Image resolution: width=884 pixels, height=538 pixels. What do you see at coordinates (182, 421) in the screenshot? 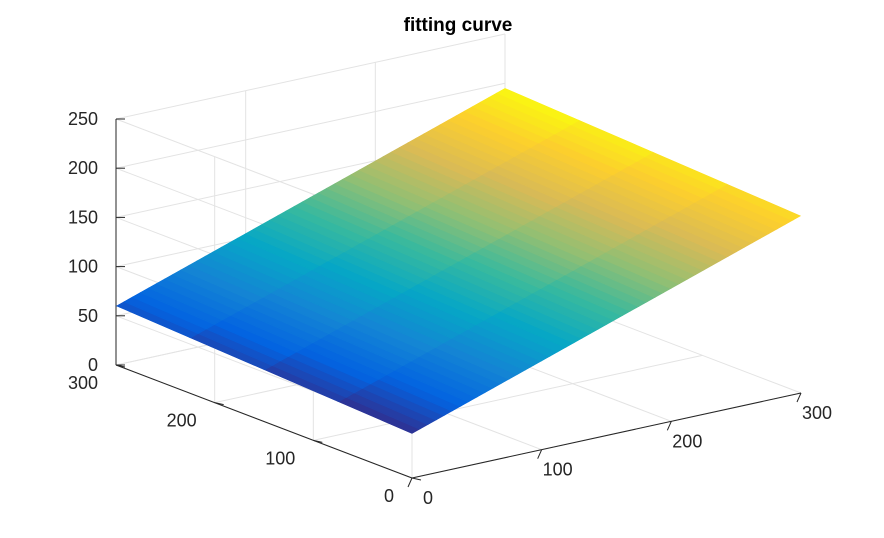
I see `y-tick-label: 200` at bounding box center [182, 421].